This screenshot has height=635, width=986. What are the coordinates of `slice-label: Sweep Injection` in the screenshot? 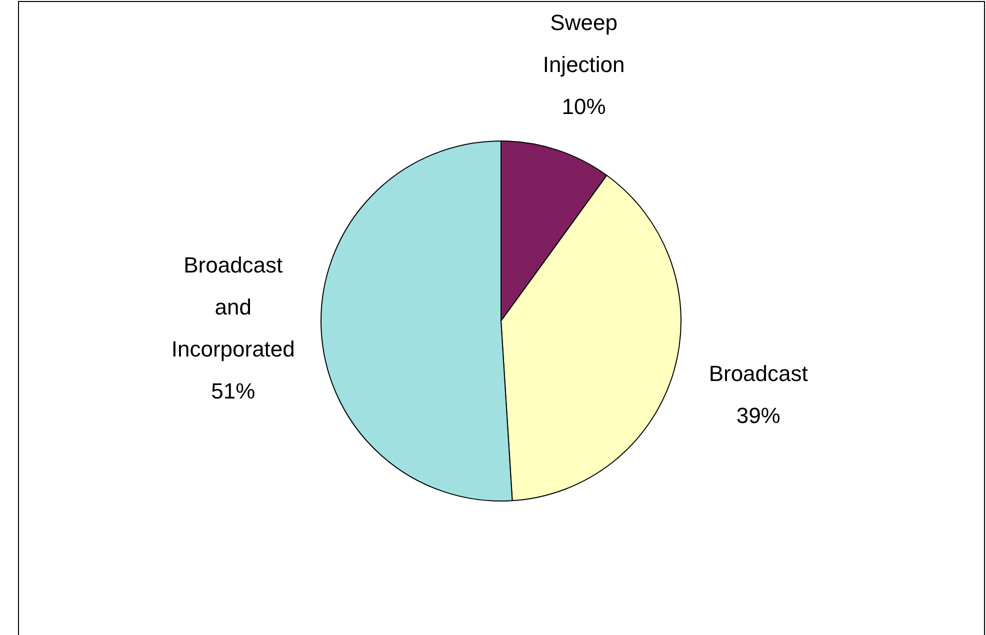 It's located at (583, 43).